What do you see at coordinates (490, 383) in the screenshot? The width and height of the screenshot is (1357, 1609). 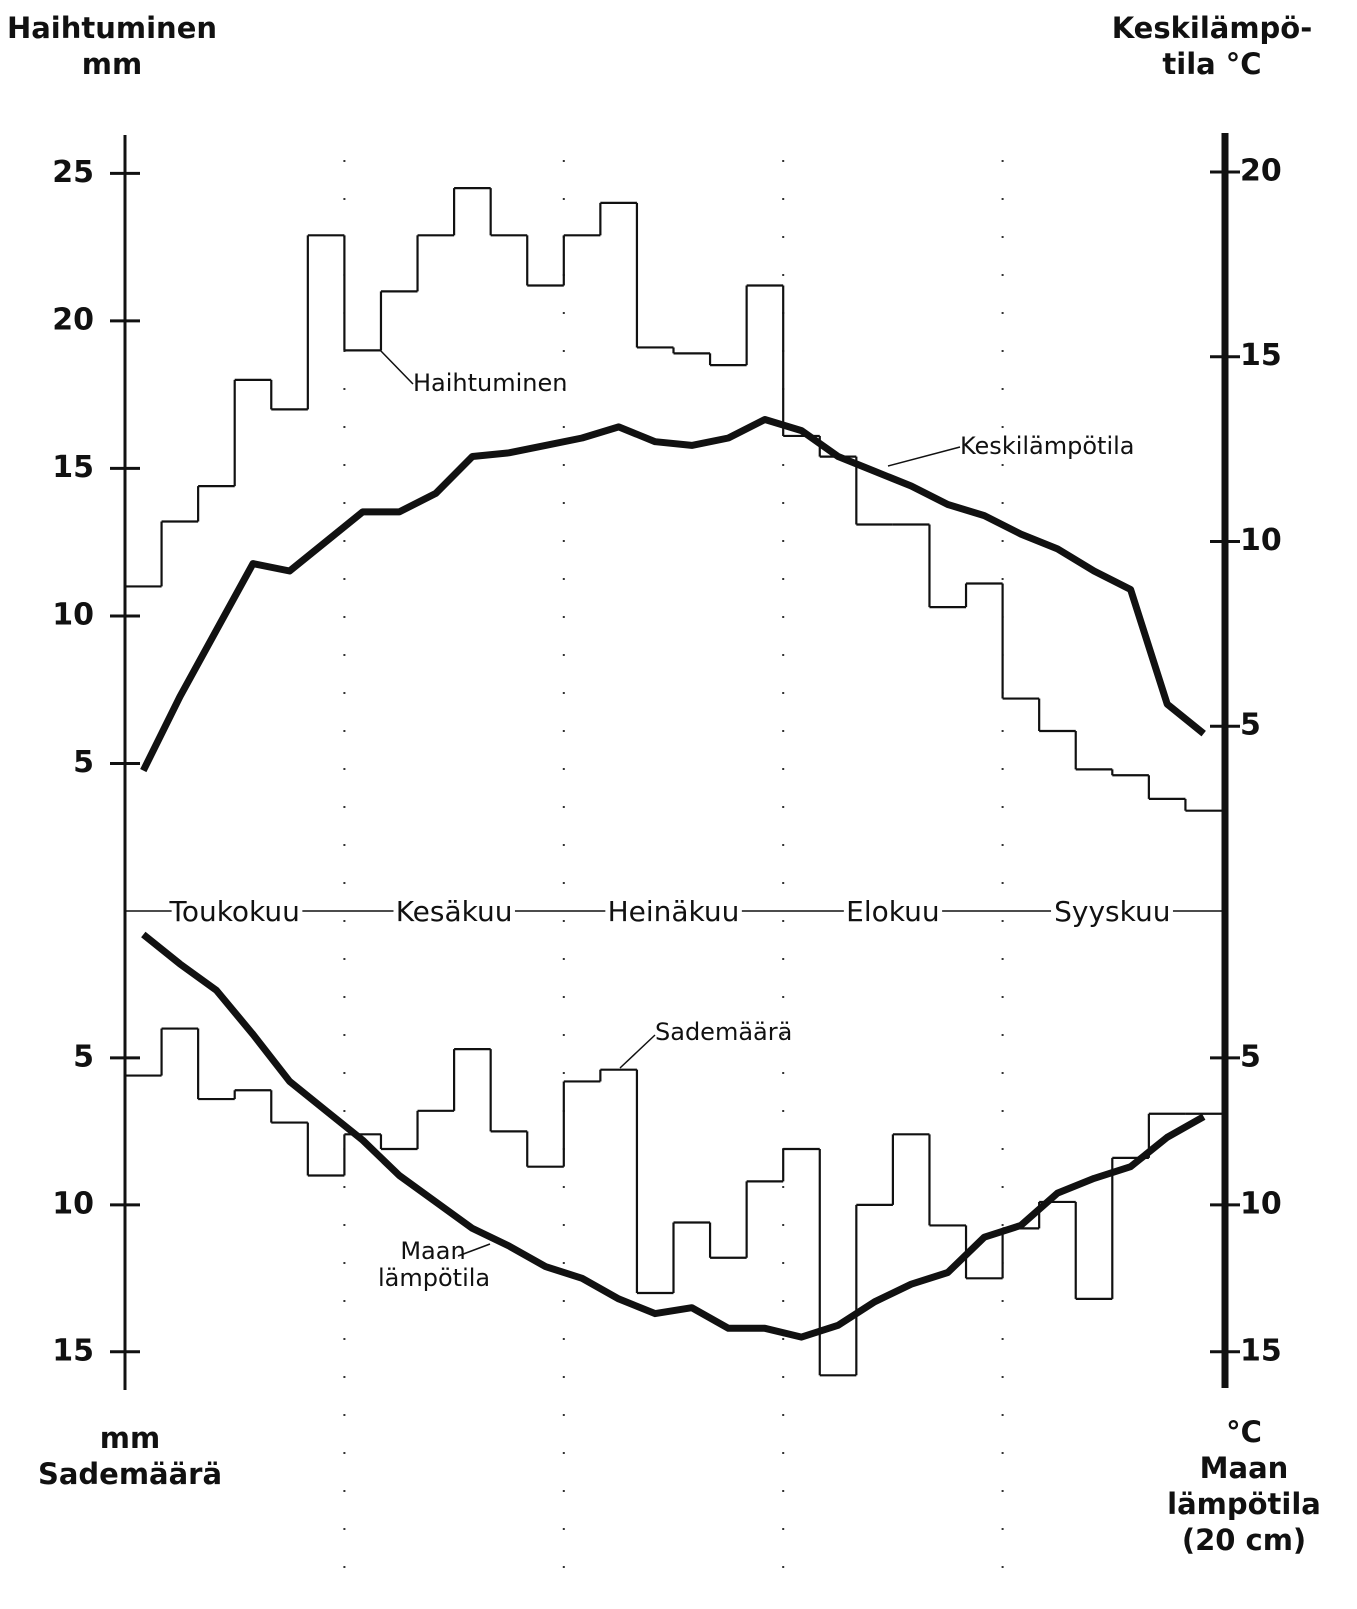 I see `series-annotation: Haihtuminen` at bounding box center [490, 383].